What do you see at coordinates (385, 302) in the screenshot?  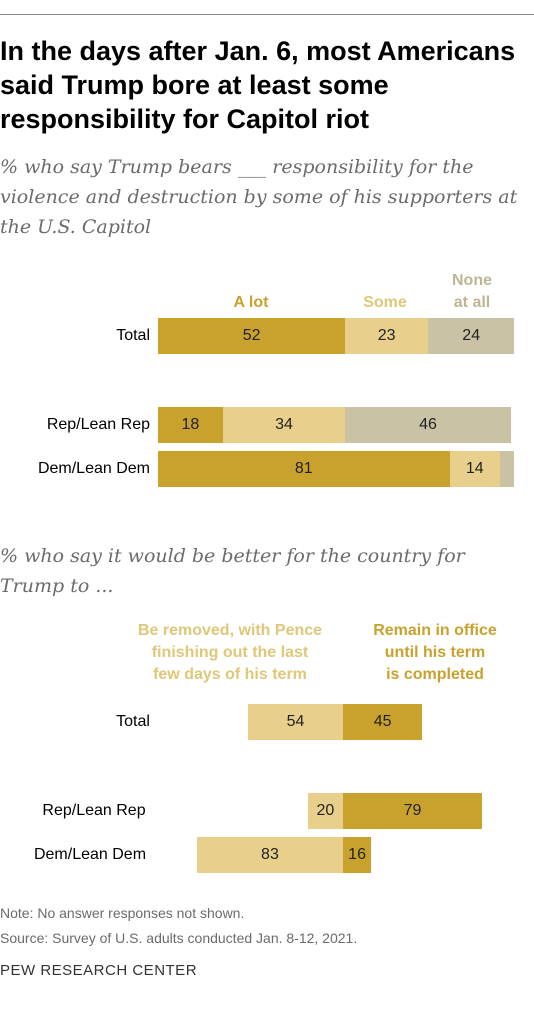 I see `legend-some: Some` at bounding box center [385, 302].